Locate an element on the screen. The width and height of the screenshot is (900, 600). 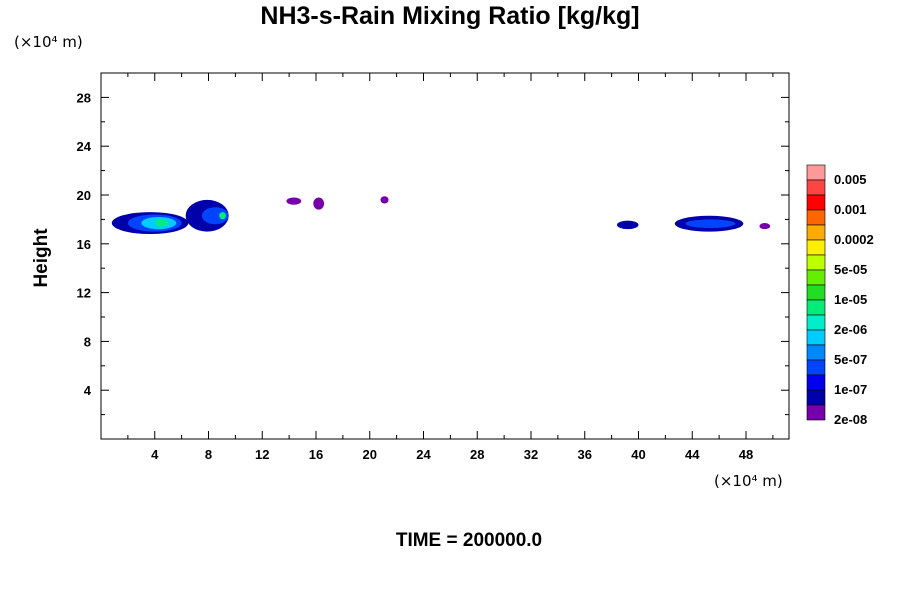
y-tick-label: 4 is located at coordinates (88, 390).